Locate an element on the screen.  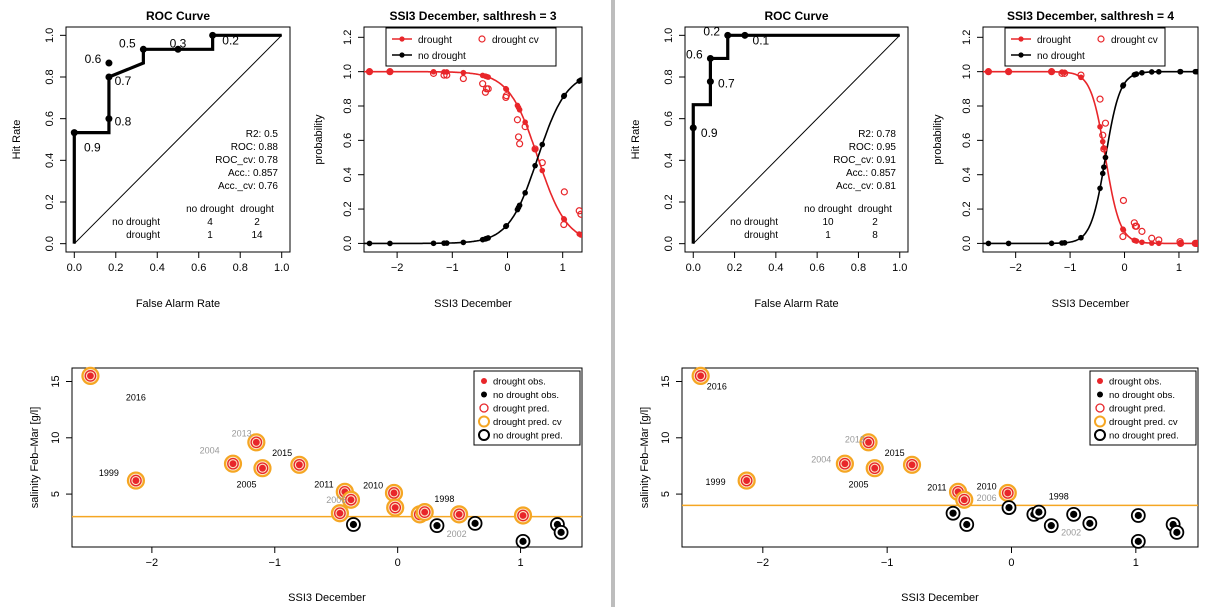
logit-right-ytick-label: 0.6 is located at coordinates (967, 140).